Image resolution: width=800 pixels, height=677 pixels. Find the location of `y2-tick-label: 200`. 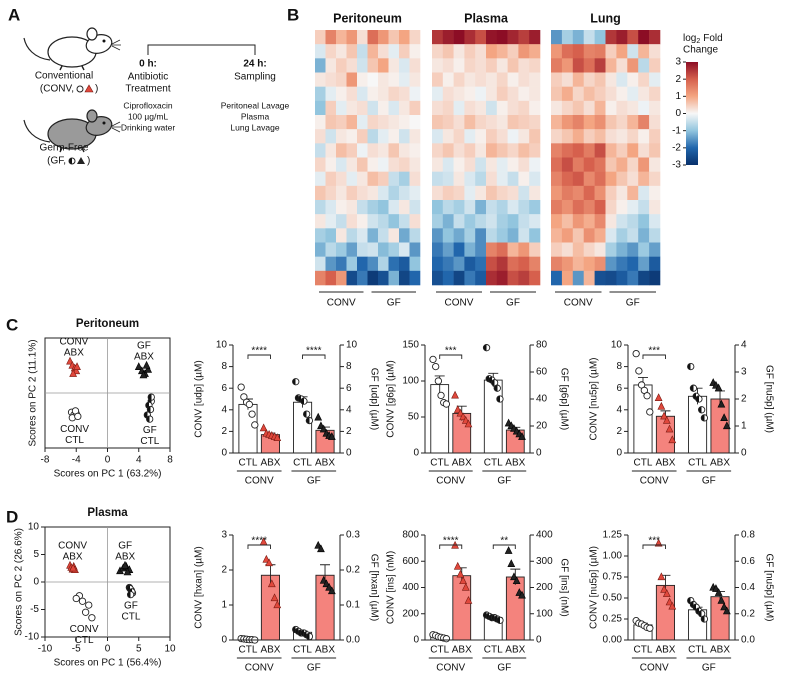

y2-tick-label: 200 is located at coordinates (544, 587).